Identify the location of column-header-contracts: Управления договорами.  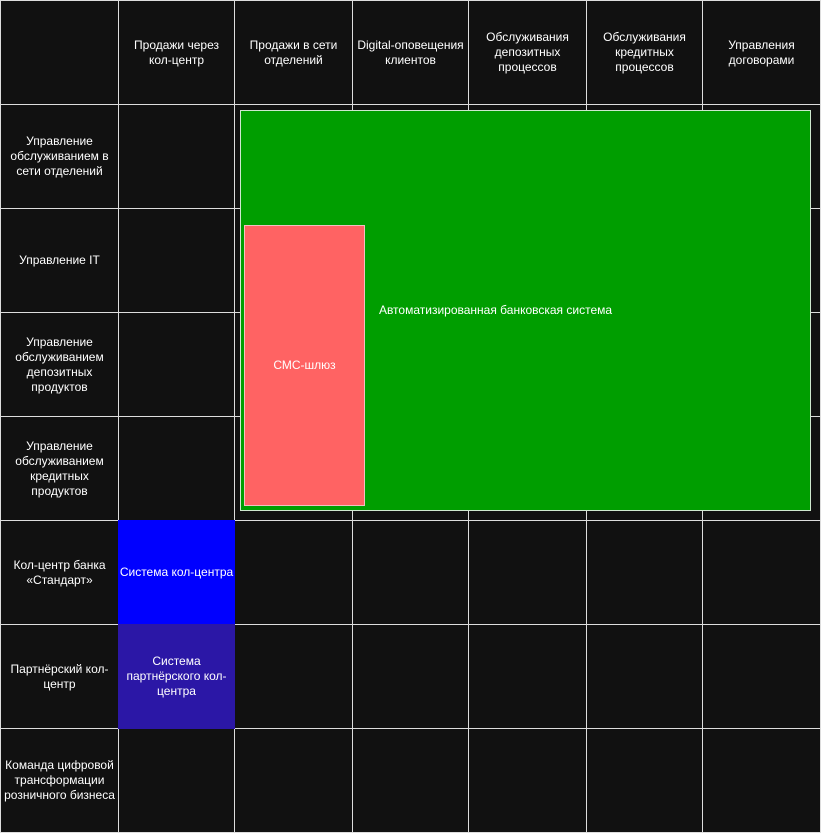
(761, 52).